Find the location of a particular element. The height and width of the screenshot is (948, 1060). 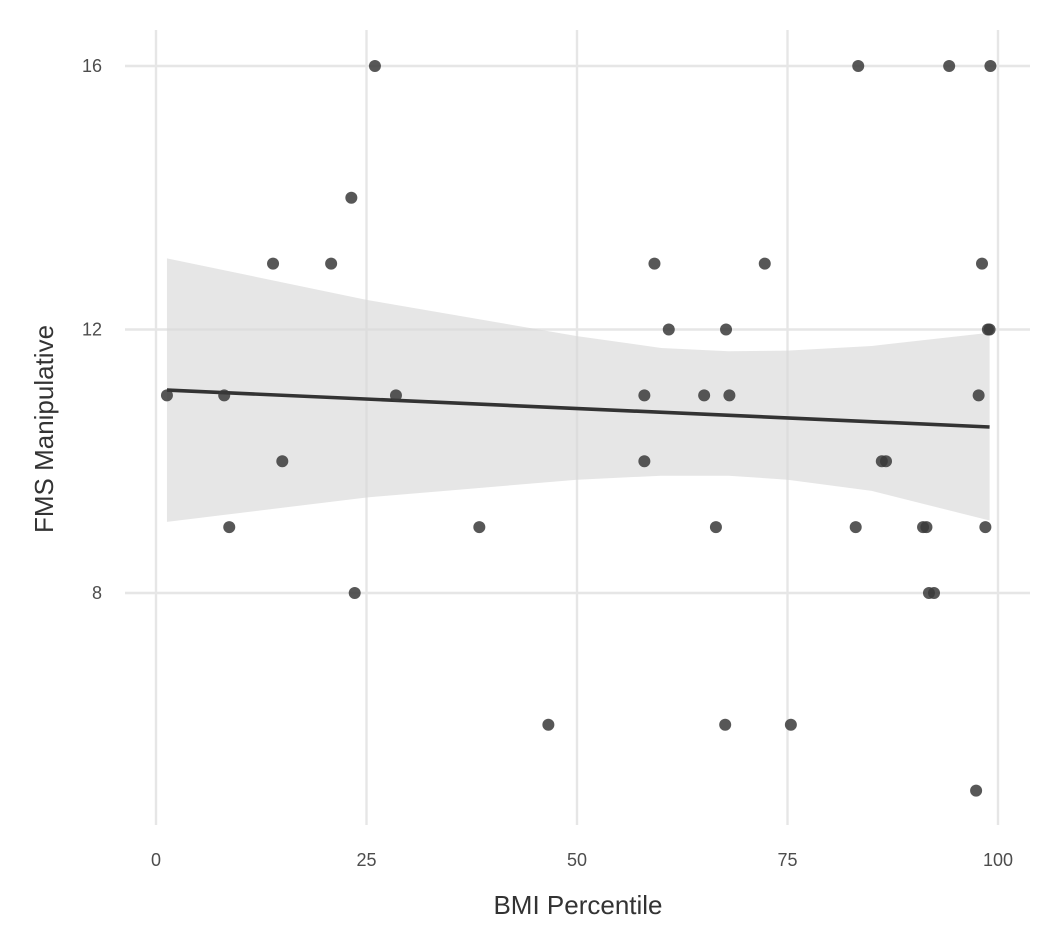

x-axis-title: BMI Percentile is located at coordinates (577, 905).